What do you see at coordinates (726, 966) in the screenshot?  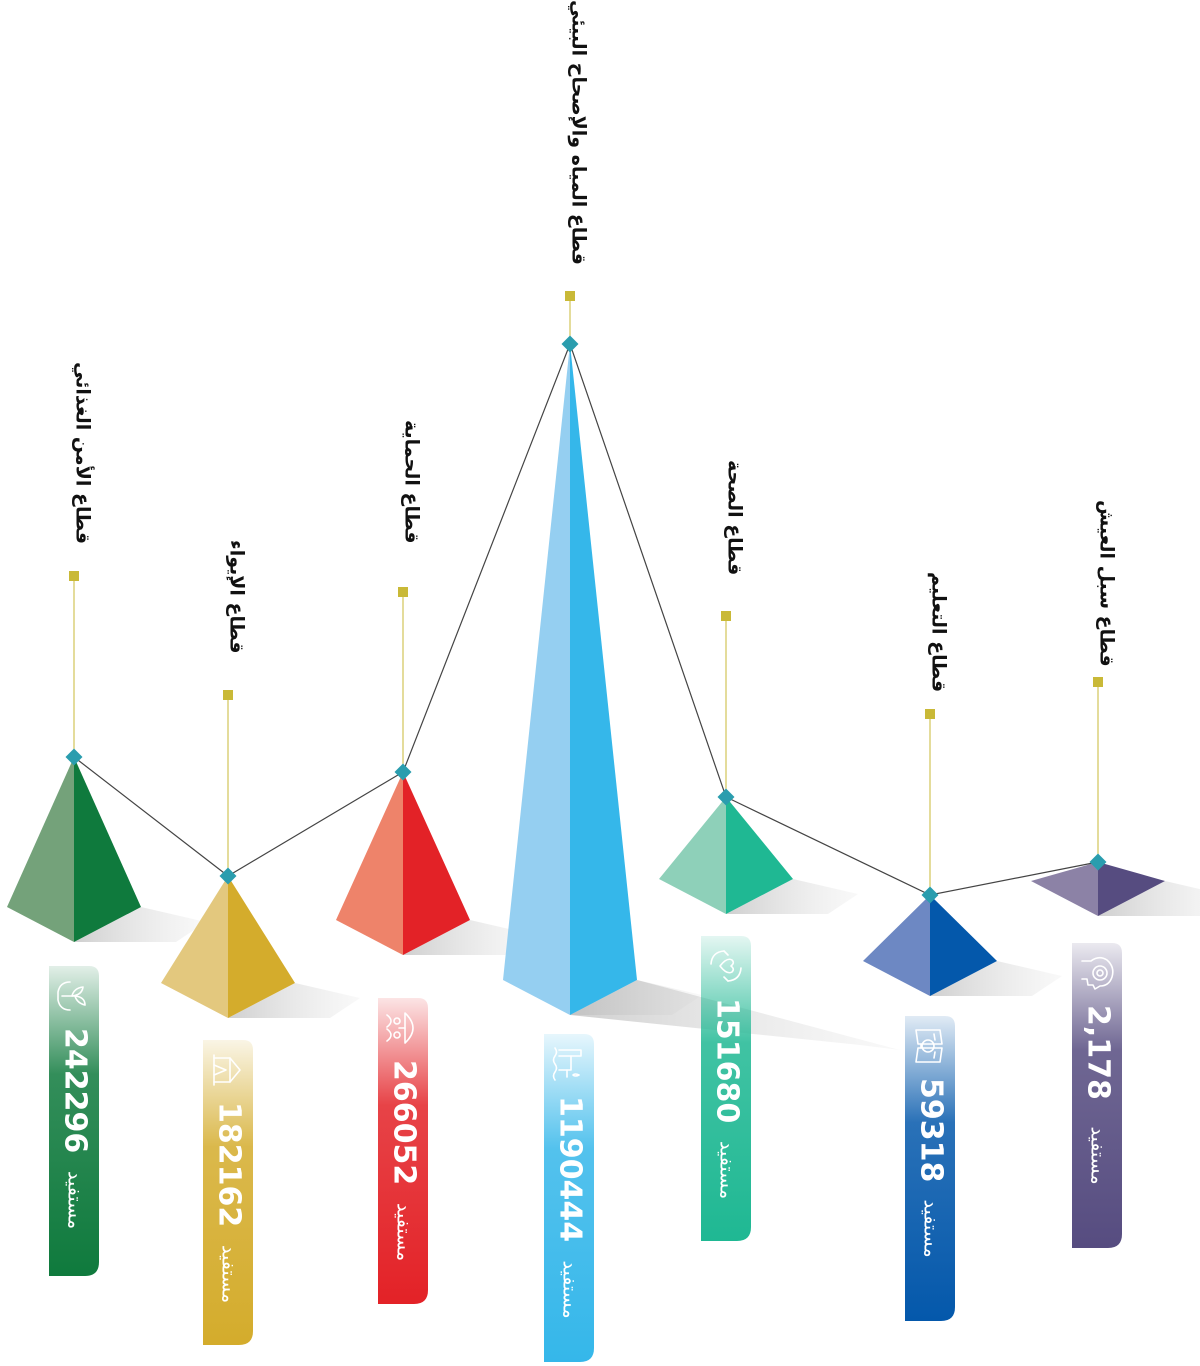 I see `hands-heart-icon` at bounding box center [726, 966].